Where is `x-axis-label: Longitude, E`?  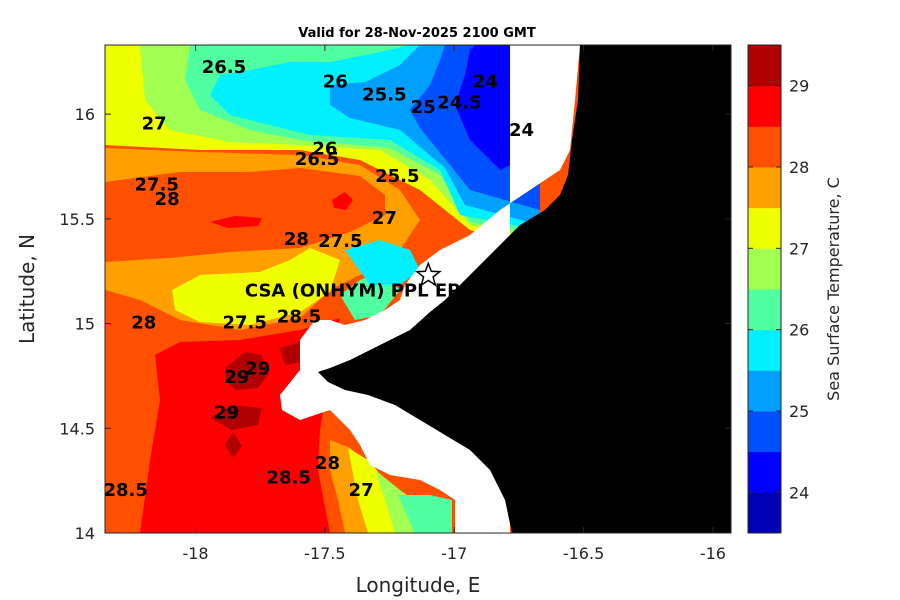
x-axis-label: Longitude, E is located at coordinates (418, 585).